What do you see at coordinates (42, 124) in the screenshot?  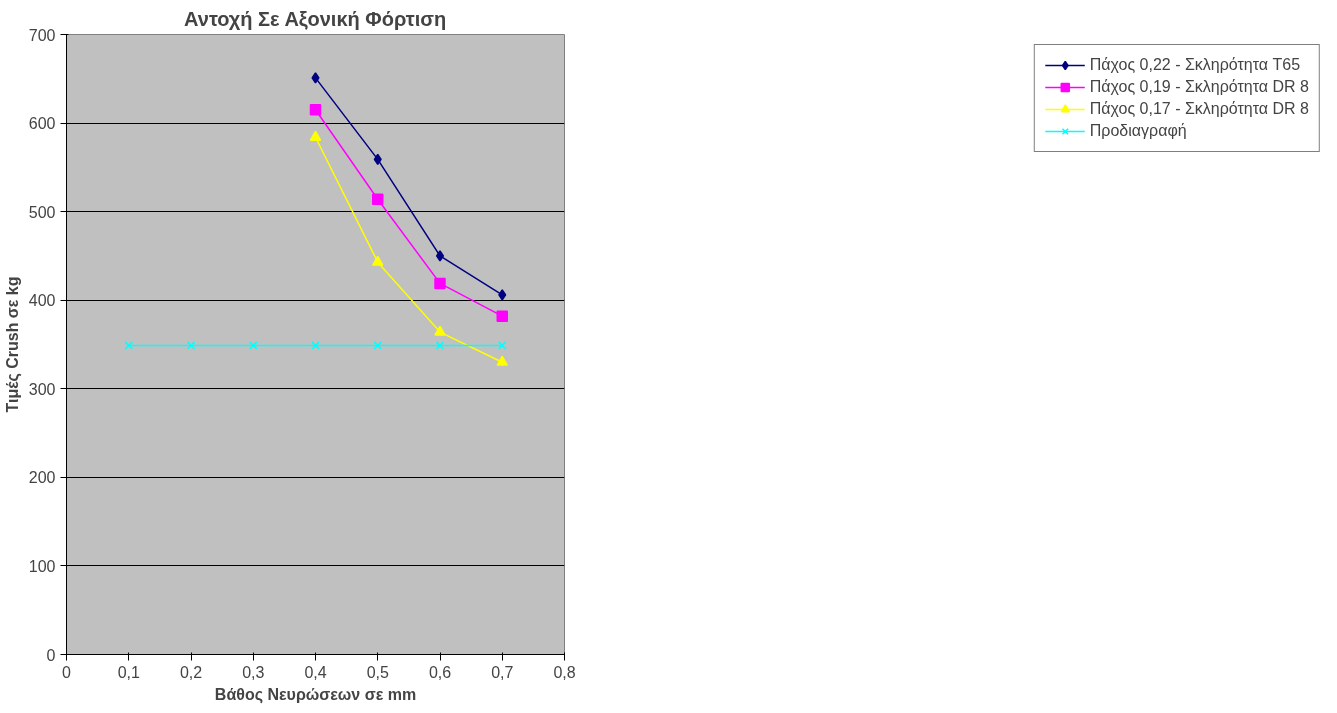 I see `y-tick-label: 600` at bounding box center [42, 124].